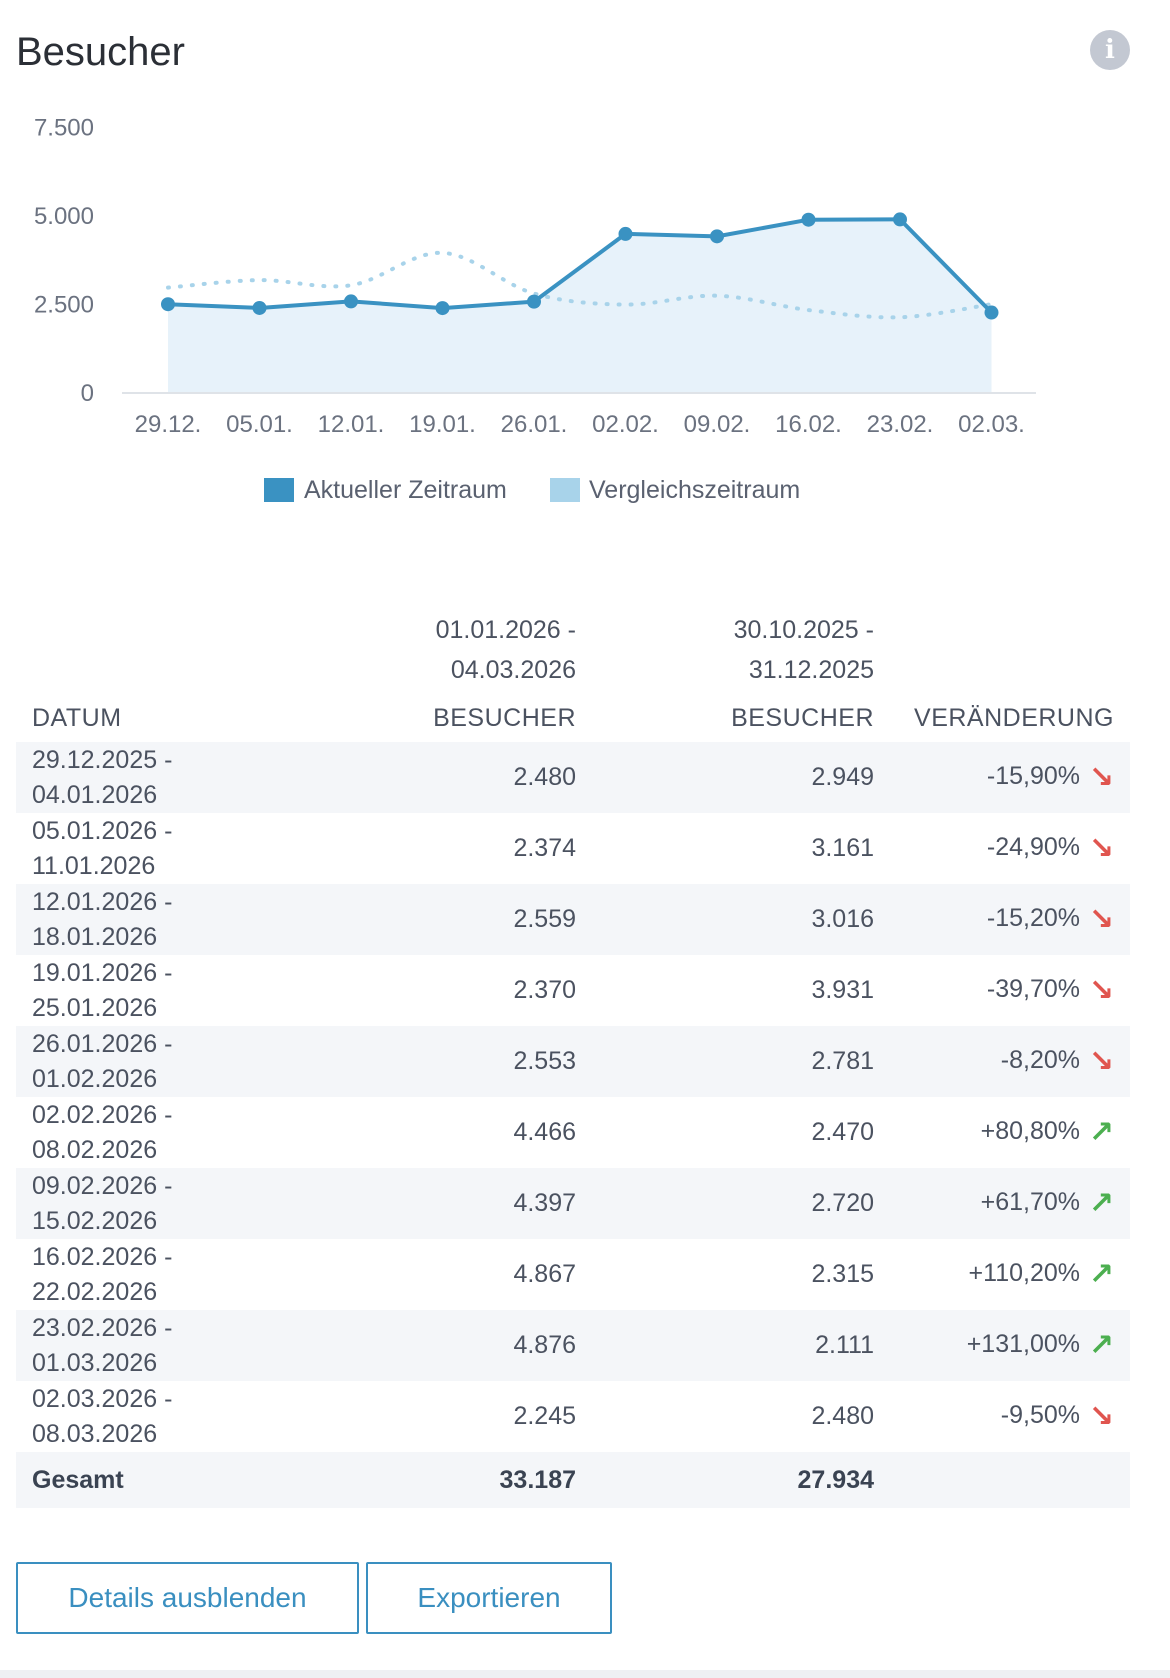 The height and width of the screenshot is (1678, 1170). What do you see at coordinates (95, 1291) in the screenshot?
I see `row-date-end: 22.02.2026` at bounding box center [95, 1291].